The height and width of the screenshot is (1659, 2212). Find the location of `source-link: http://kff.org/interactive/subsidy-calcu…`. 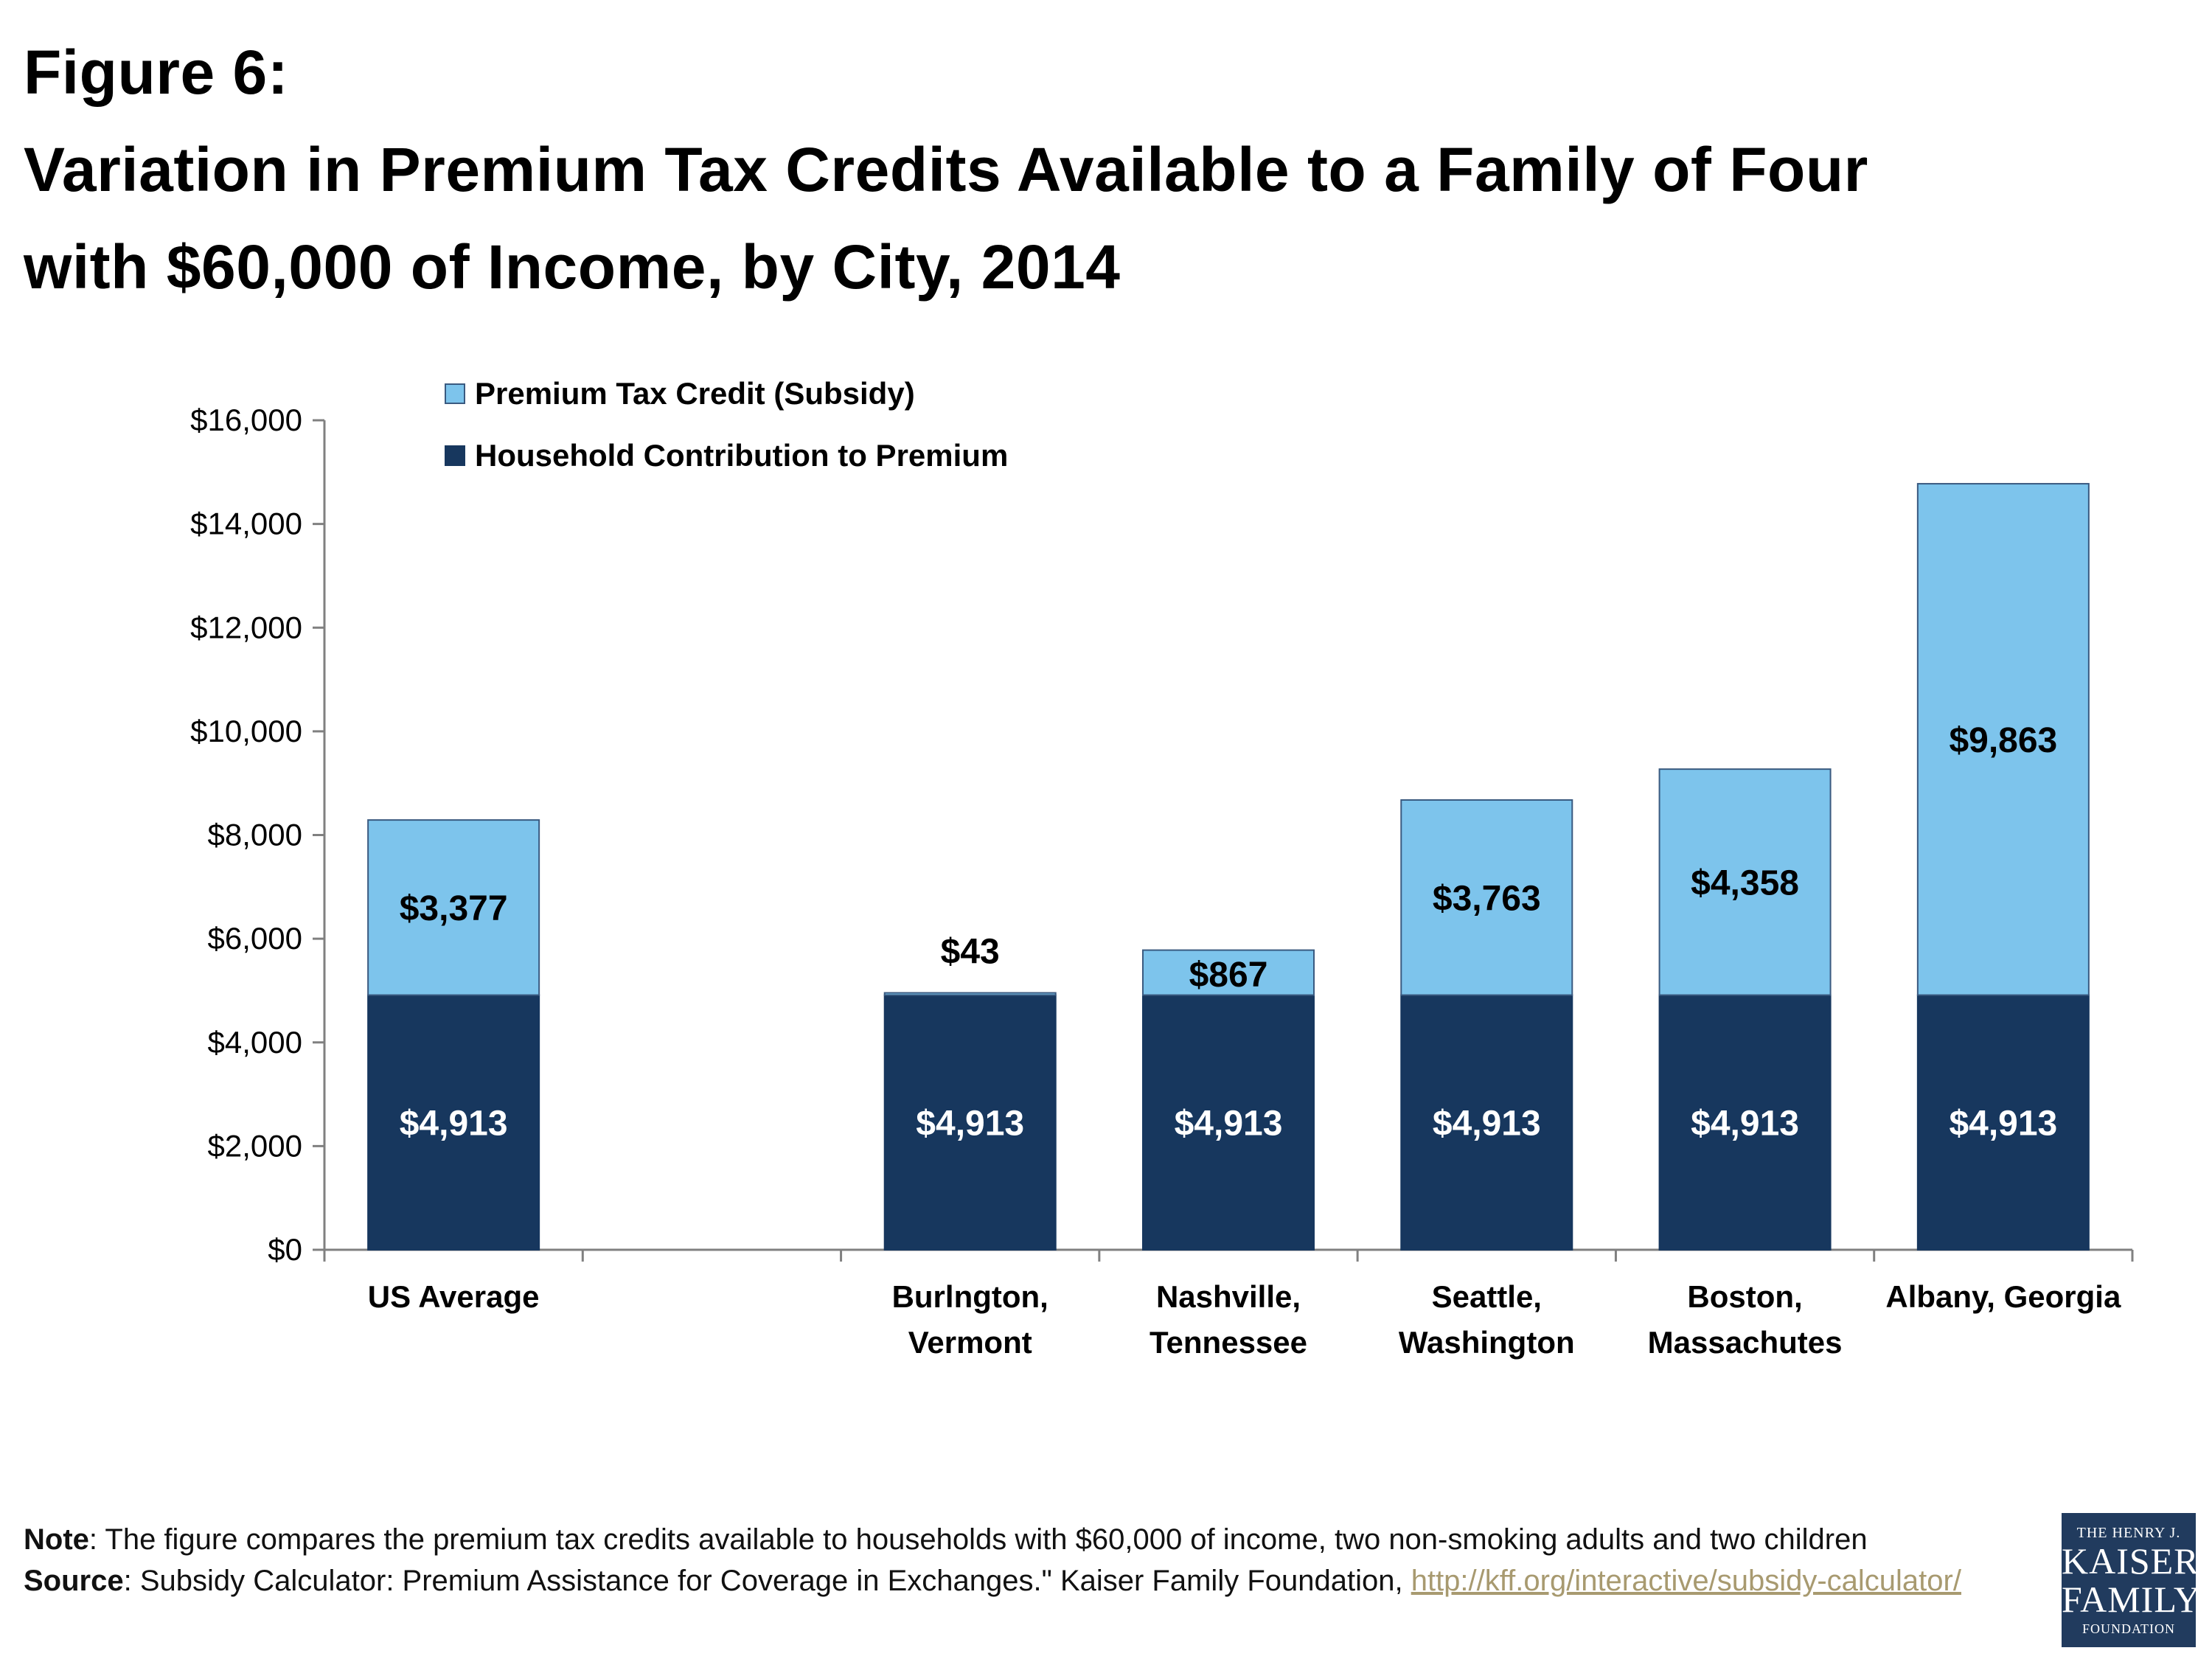

source-link: http://kff.org/interactive/subsidy-calcu… is located at coordinates (1686, 1581).